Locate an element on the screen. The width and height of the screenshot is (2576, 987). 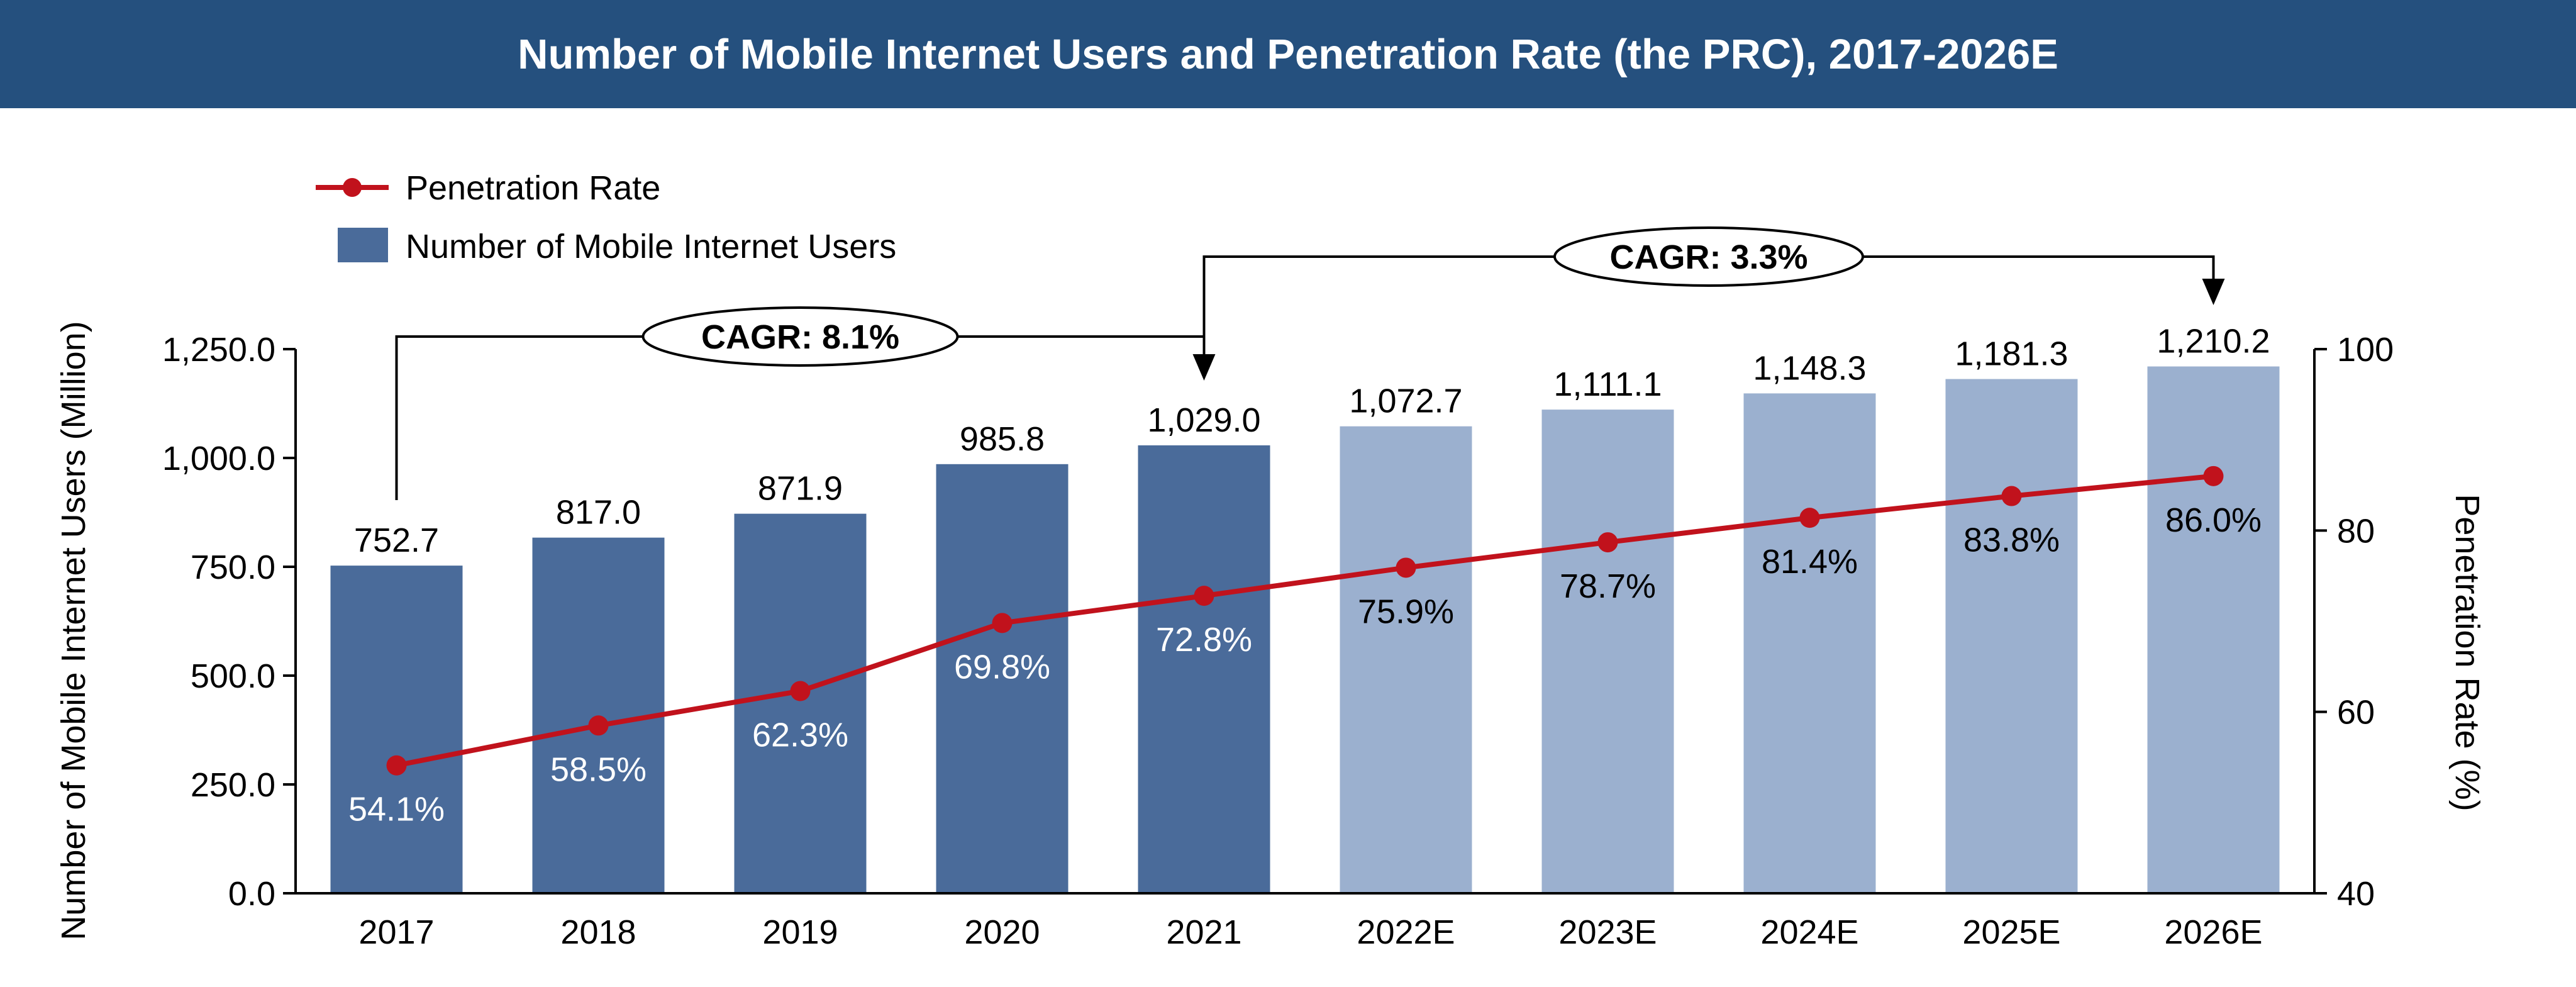
bar-2021 is located at coordinates (1204, 669).